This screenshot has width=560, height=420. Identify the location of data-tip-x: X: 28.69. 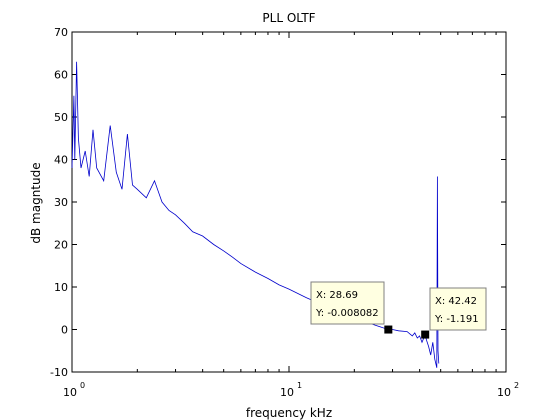
(337, 295).